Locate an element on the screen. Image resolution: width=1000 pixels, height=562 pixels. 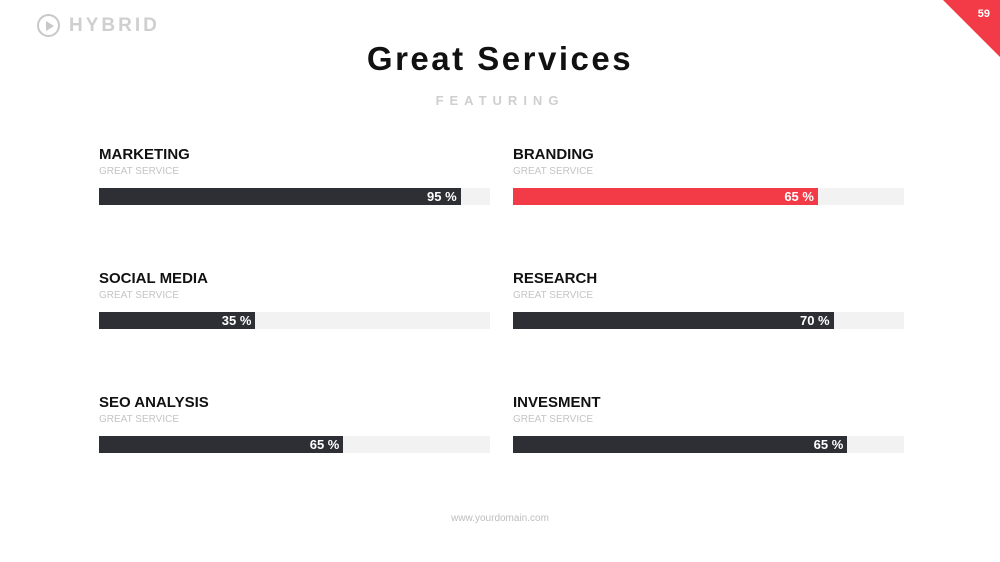
progress-track: 95 % is located at coordinates (294, 196).